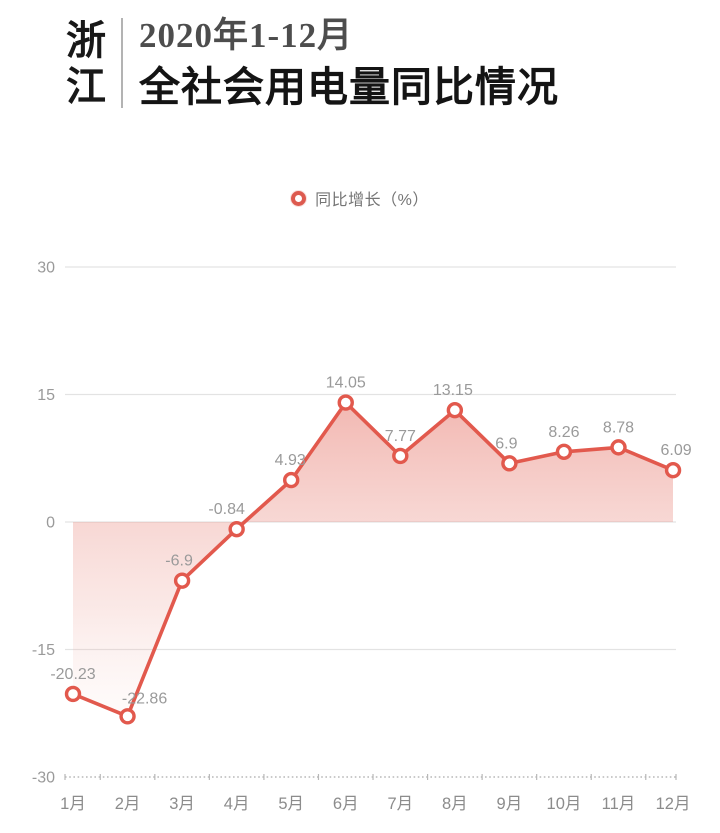  I want to click on y-tick-label: -30, so click(43, 778).